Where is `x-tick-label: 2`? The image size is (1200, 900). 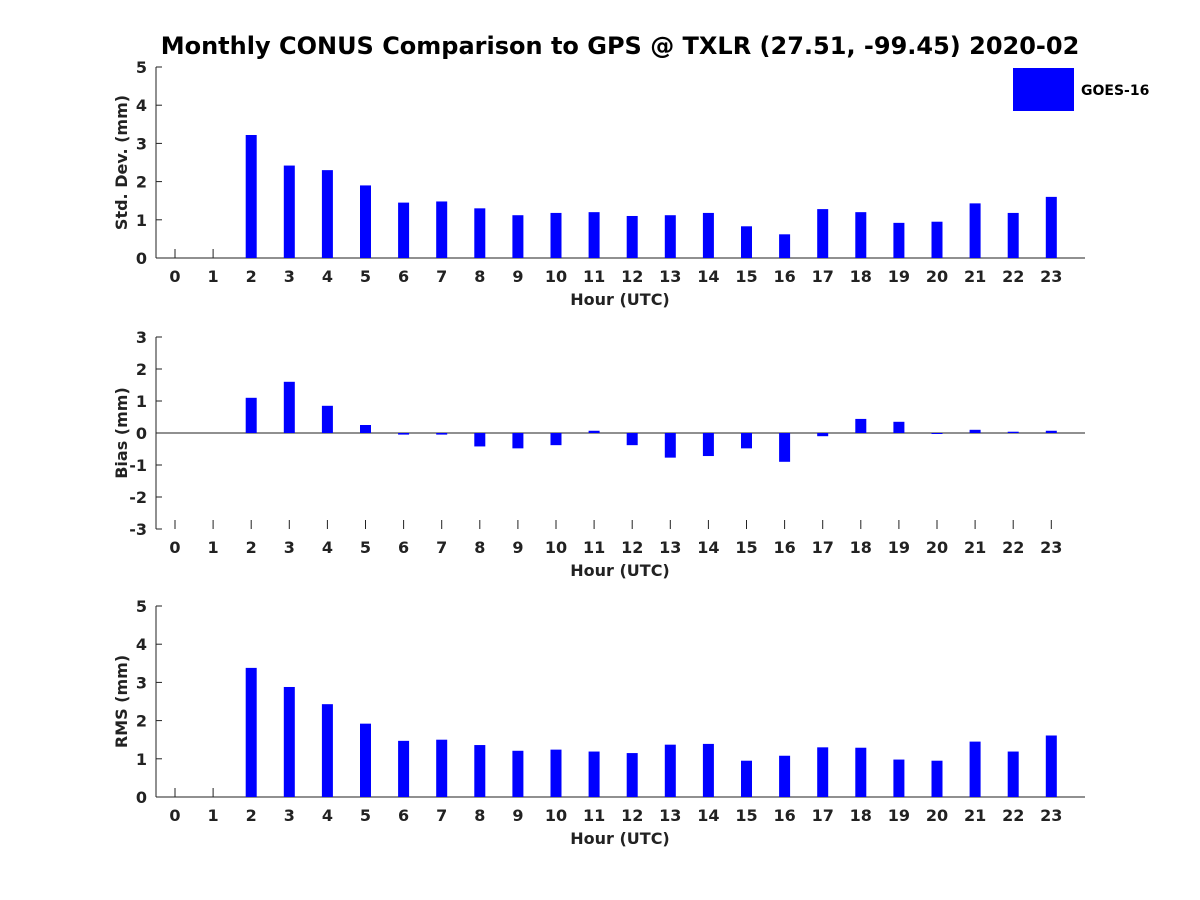
x-tick-label: 2 is located at coordinates (251, 276).